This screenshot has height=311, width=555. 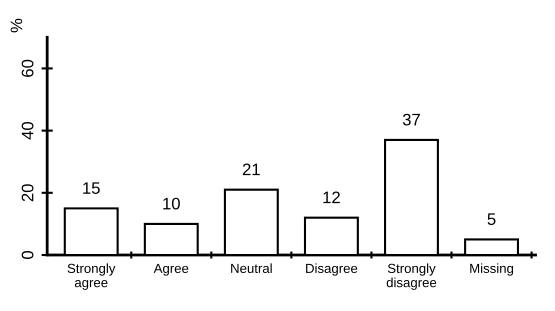 What do you see at coordinates (411, 276) in the screenshot?
I see `x-tick-label: Strongly disagree` at bounding box center [411, 276].